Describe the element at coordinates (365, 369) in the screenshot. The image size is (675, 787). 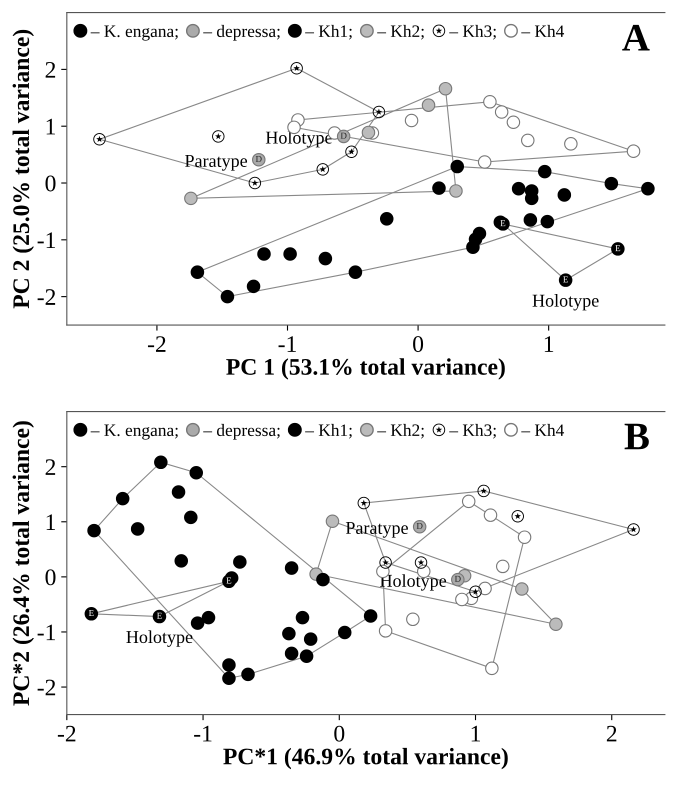
I see `x-axis-title: PC 1 (53.1% total variance)` at that location.